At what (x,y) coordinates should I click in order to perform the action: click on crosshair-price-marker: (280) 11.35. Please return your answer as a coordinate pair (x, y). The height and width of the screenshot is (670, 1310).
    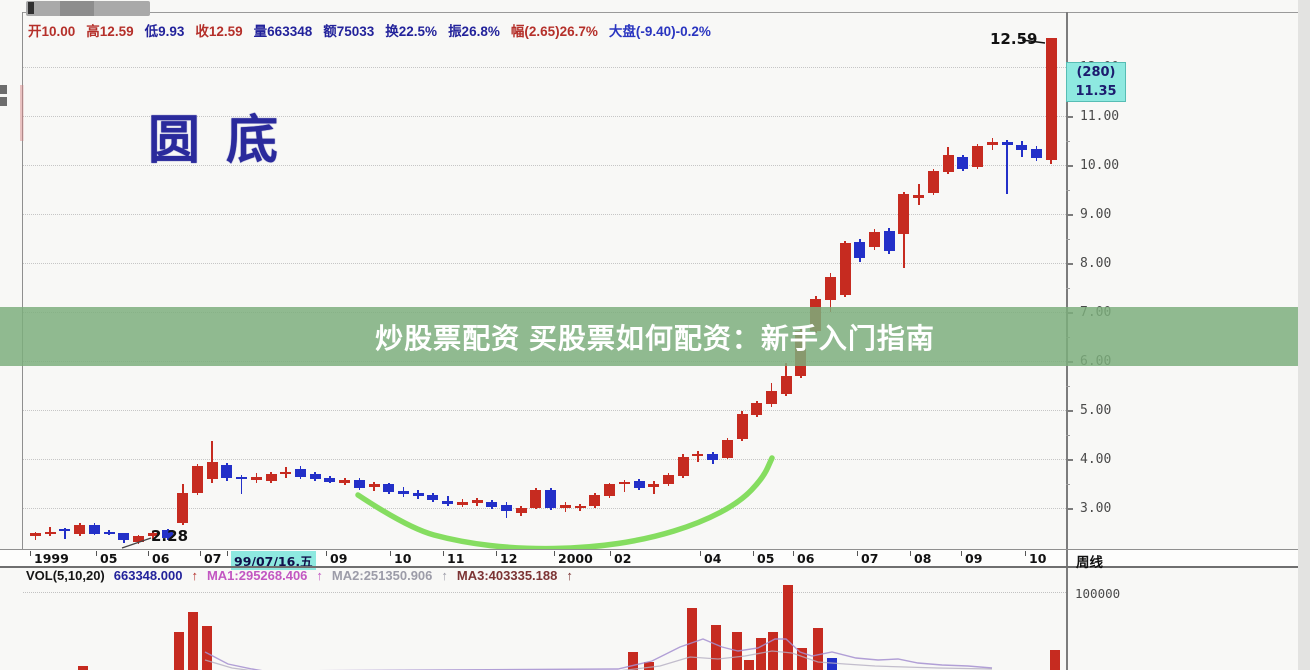
    Looking at the image, I should click on (1096, 82).